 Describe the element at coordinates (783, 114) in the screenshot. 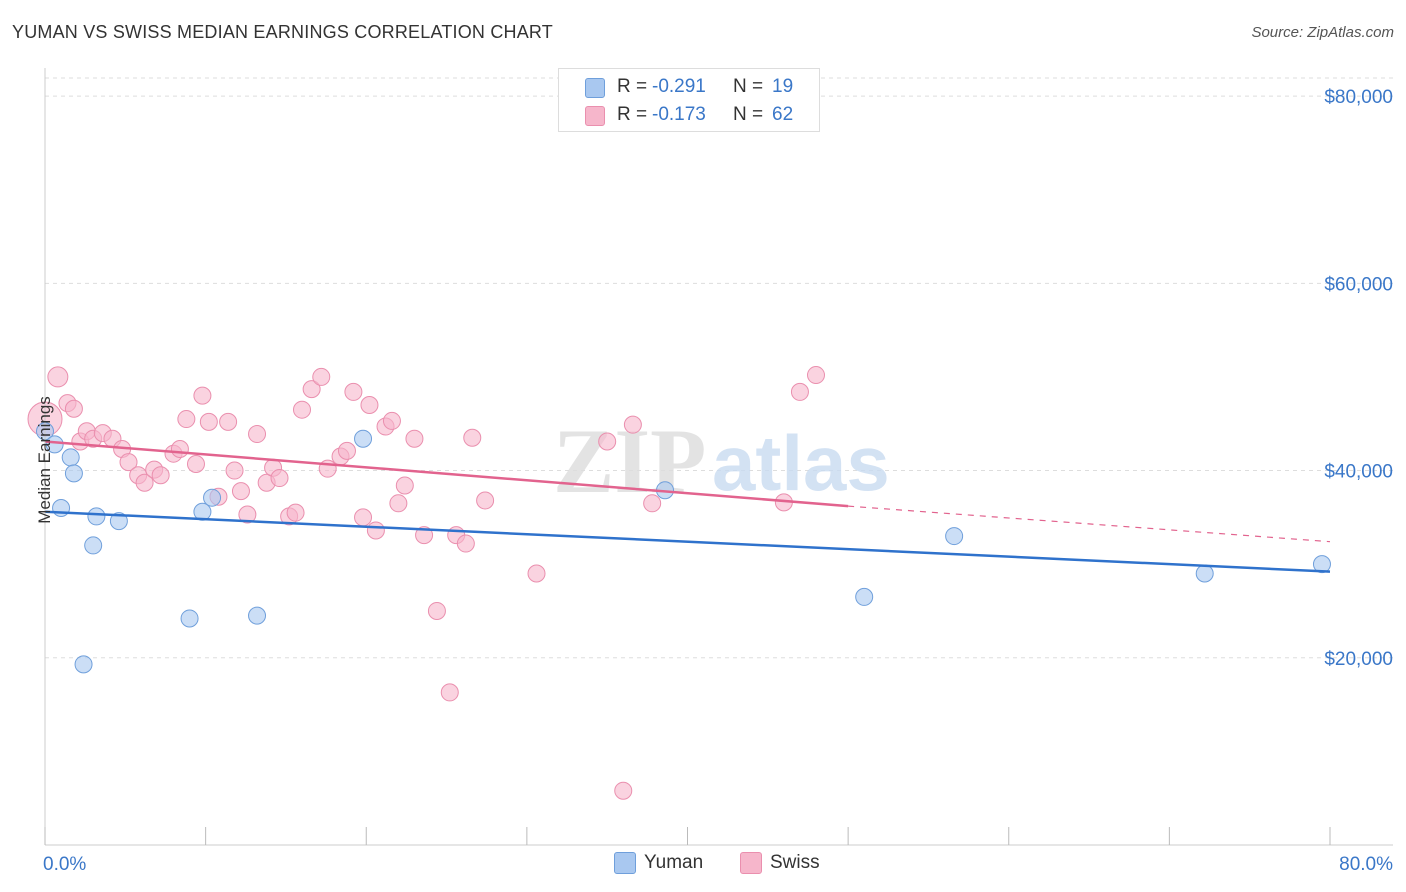

I see `legend-n-value: 62` at that location.